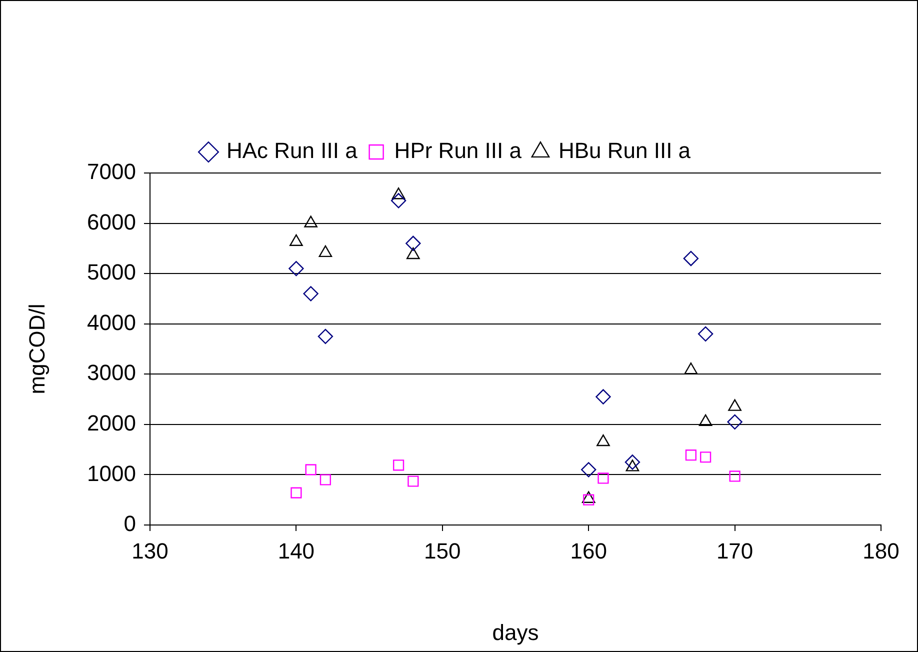  What do you see at coordinates (111, 423) in the screenshot?
I see `y-tick-label: 2000` at bounding box center [111, 423].